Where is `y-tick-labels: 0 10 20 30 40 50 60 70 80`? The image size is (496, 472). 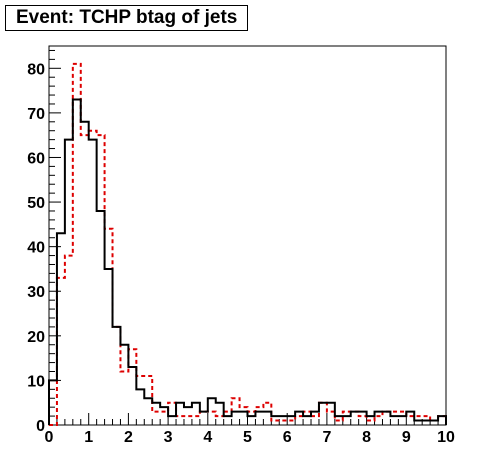 y-tick-labels: 0 10 20 30 40 50 60 70 80 is located at coordinates (36, 248).